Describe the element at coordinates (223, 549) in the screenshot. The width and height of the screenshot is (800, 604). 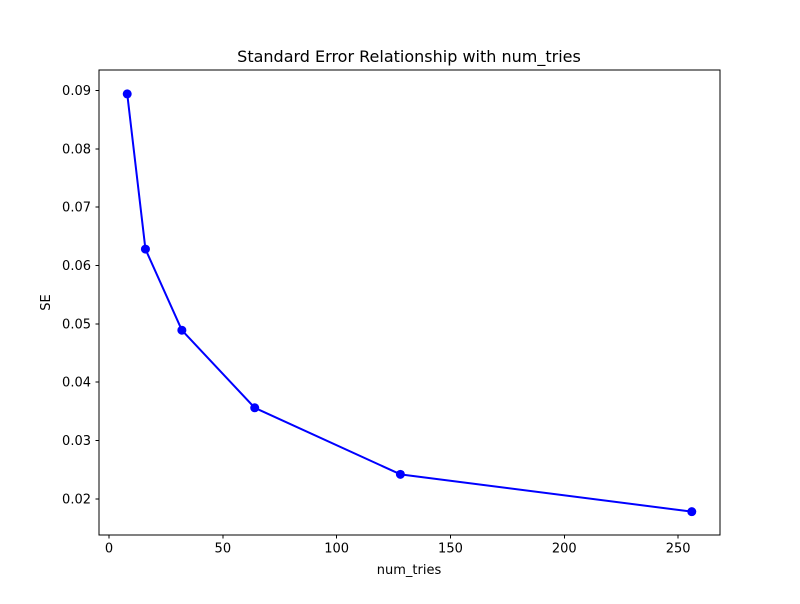
I see `x-tick-label: 50` at that location.